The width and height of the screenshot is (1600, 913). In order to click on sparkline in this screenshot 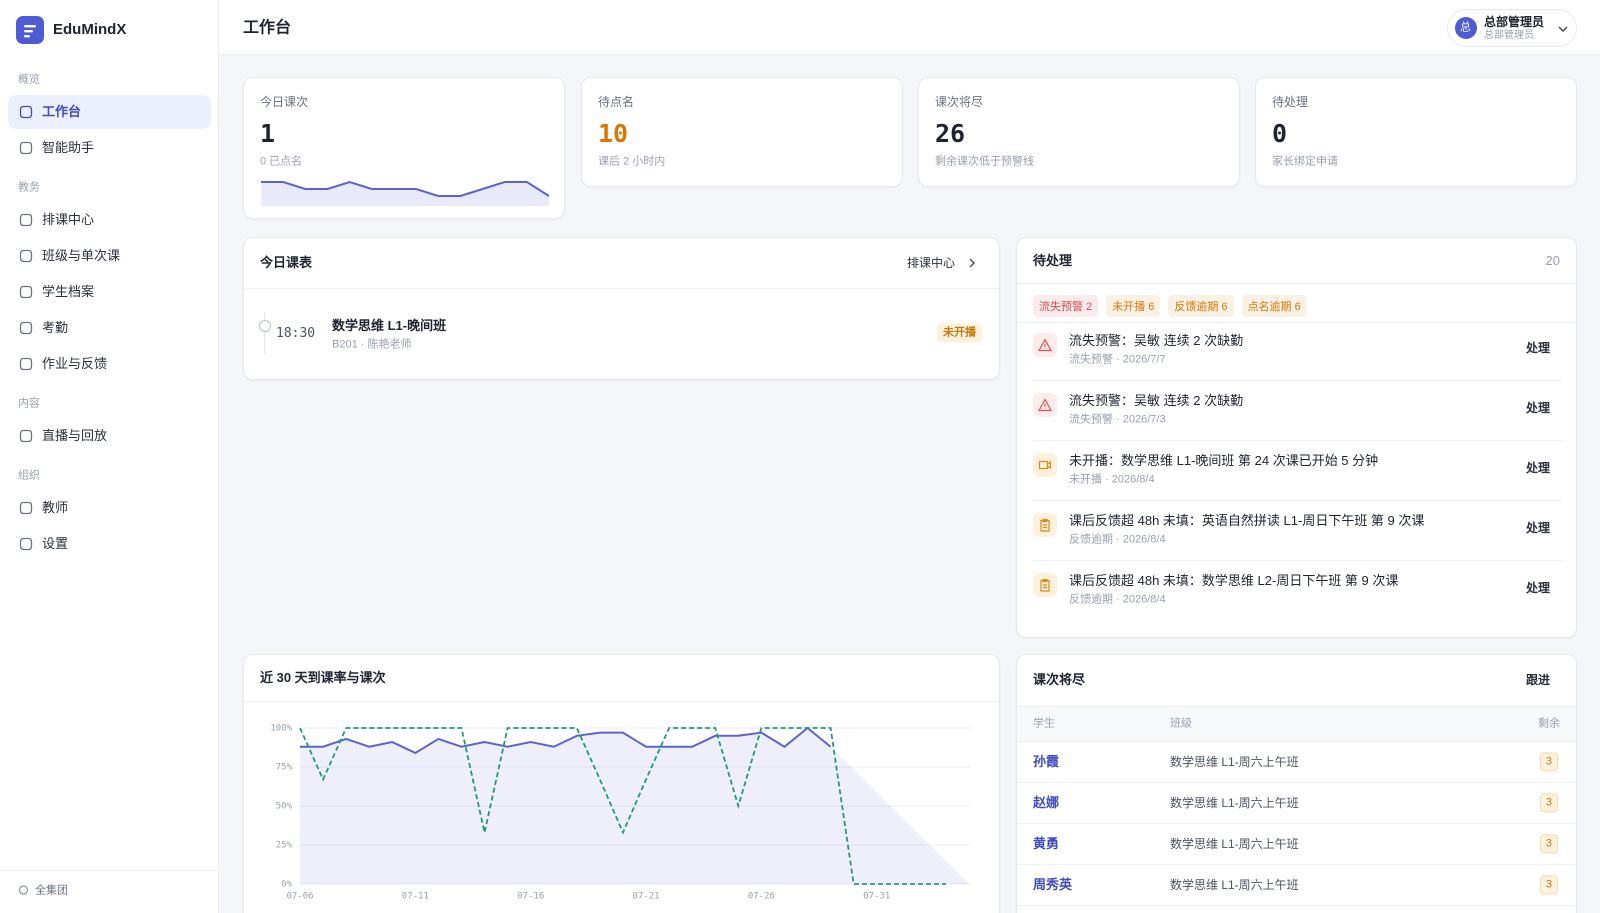, I will do `click(405, 193)`.